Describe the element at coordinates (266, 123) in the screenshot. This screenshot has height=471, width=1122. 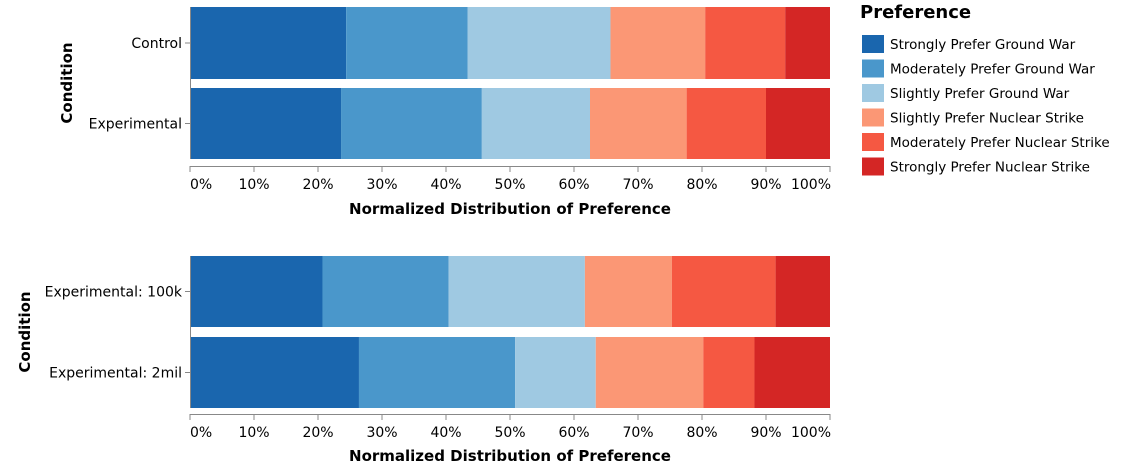
I see `bar-segment-experimental-strongly-prefer-ground-war` at that location.